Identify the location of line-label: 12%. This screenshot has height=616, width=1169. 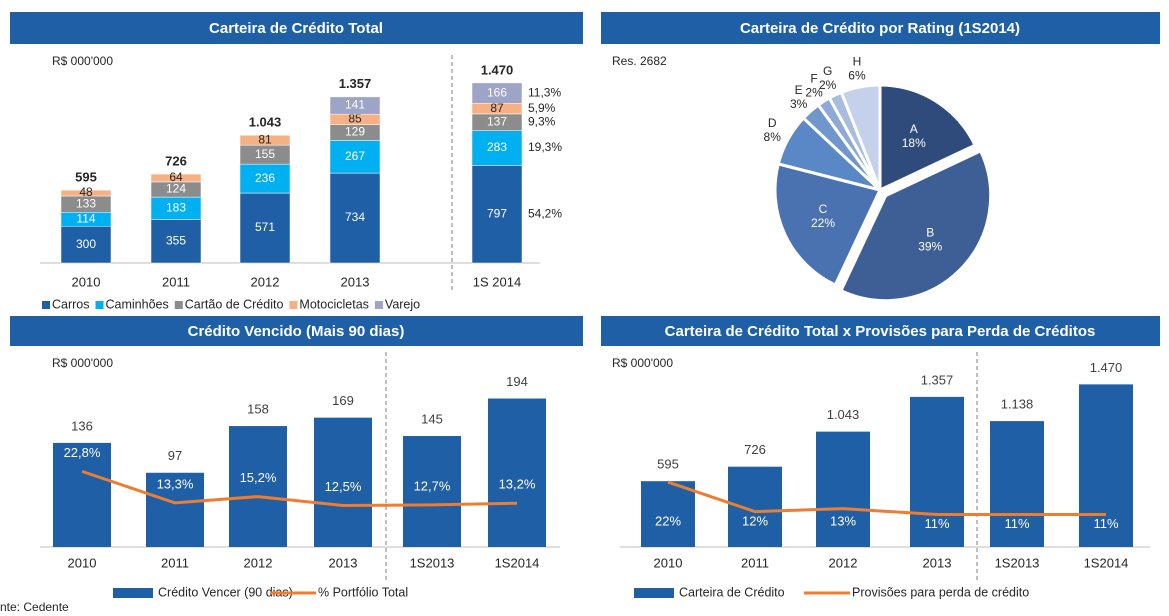
(755, 520).